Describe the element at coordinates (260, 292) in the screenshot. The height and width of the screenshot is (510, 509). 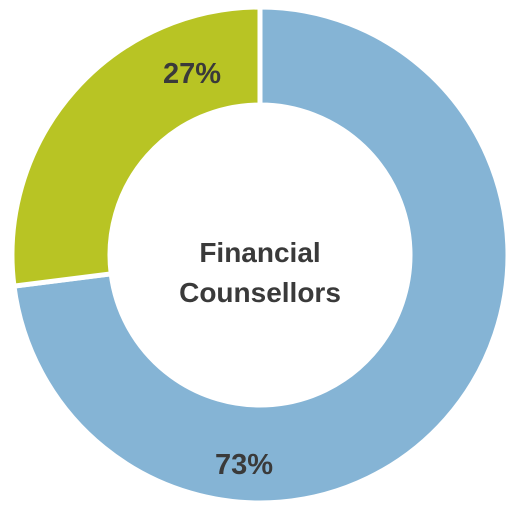
I see `center-label-line-2: Counsellors` at that location.